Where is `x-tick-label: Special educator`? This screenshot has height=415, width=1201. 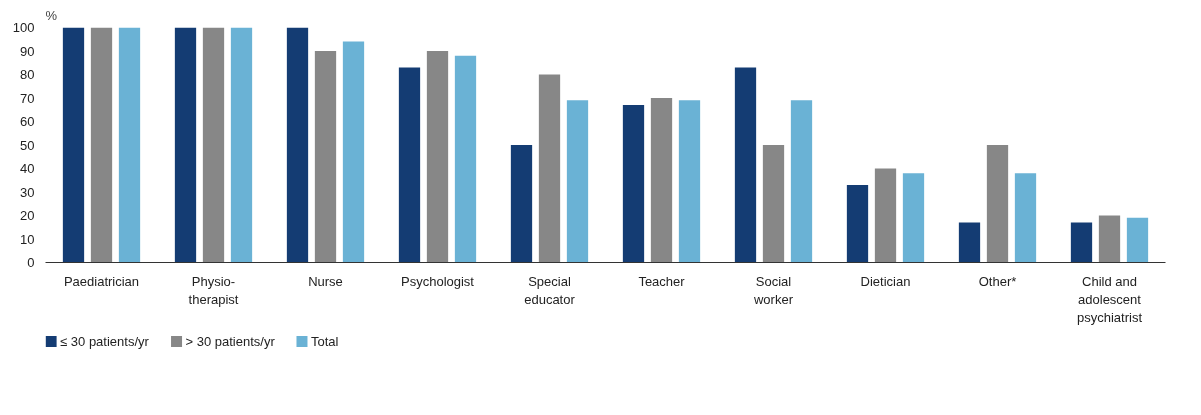 x-tick-label: Special educator is located at coordinates (550, 290).